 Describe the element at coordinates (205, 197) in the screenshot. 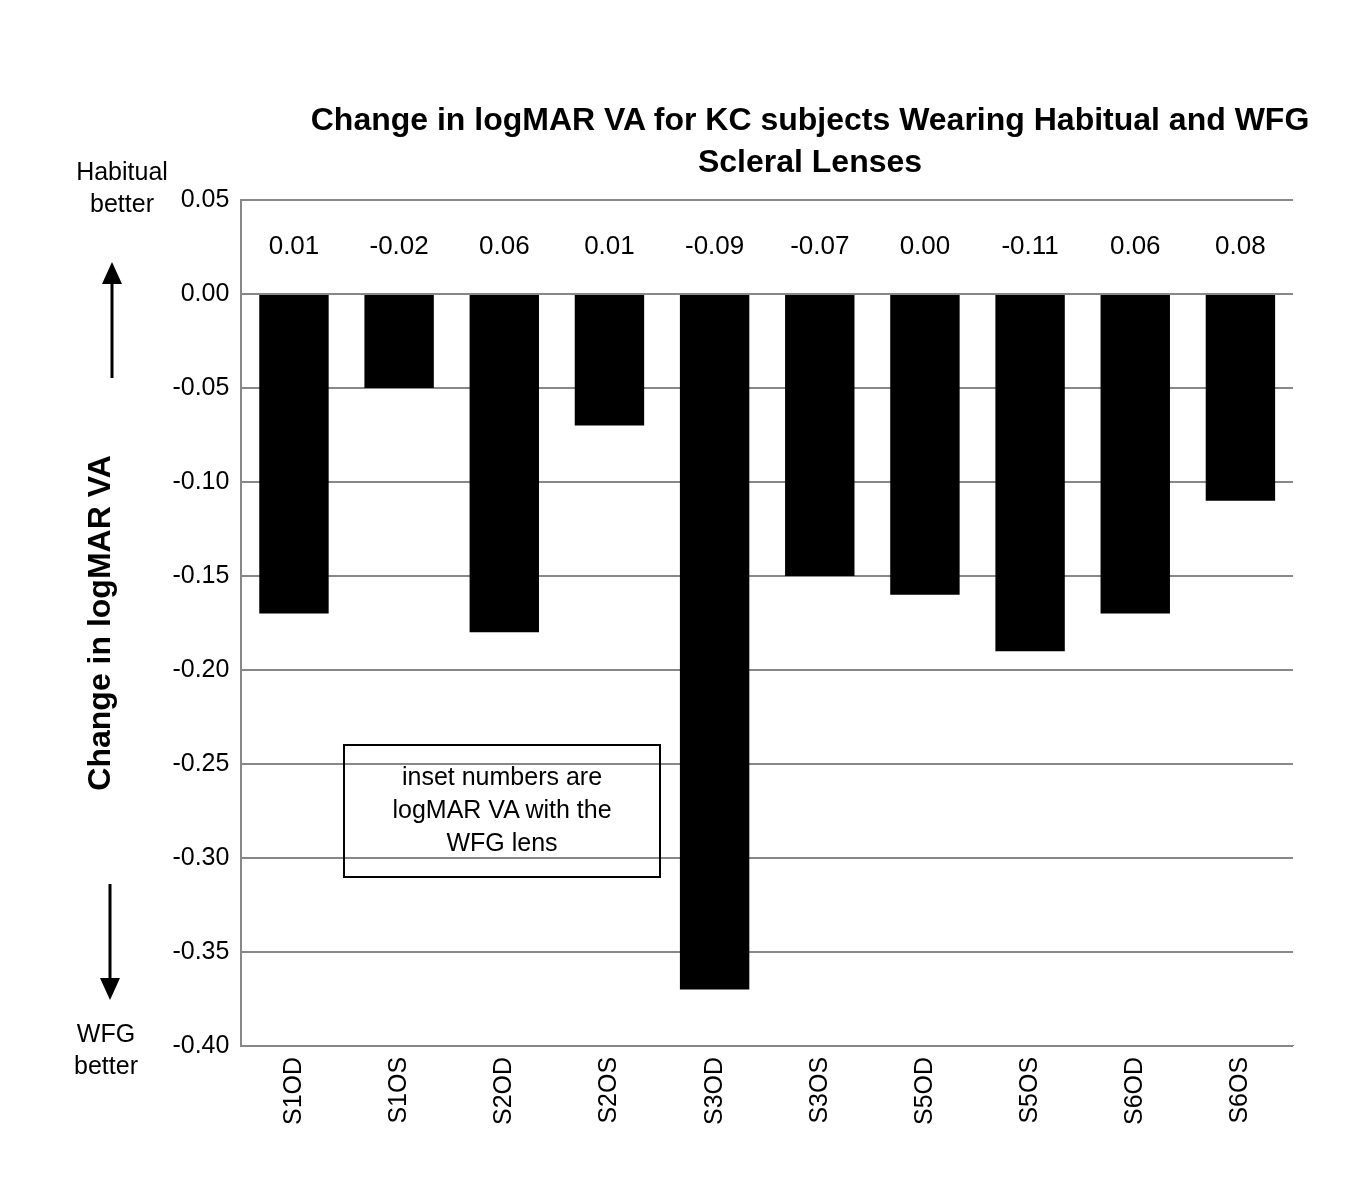

I see `y-tick-label: 0.05` at that location.